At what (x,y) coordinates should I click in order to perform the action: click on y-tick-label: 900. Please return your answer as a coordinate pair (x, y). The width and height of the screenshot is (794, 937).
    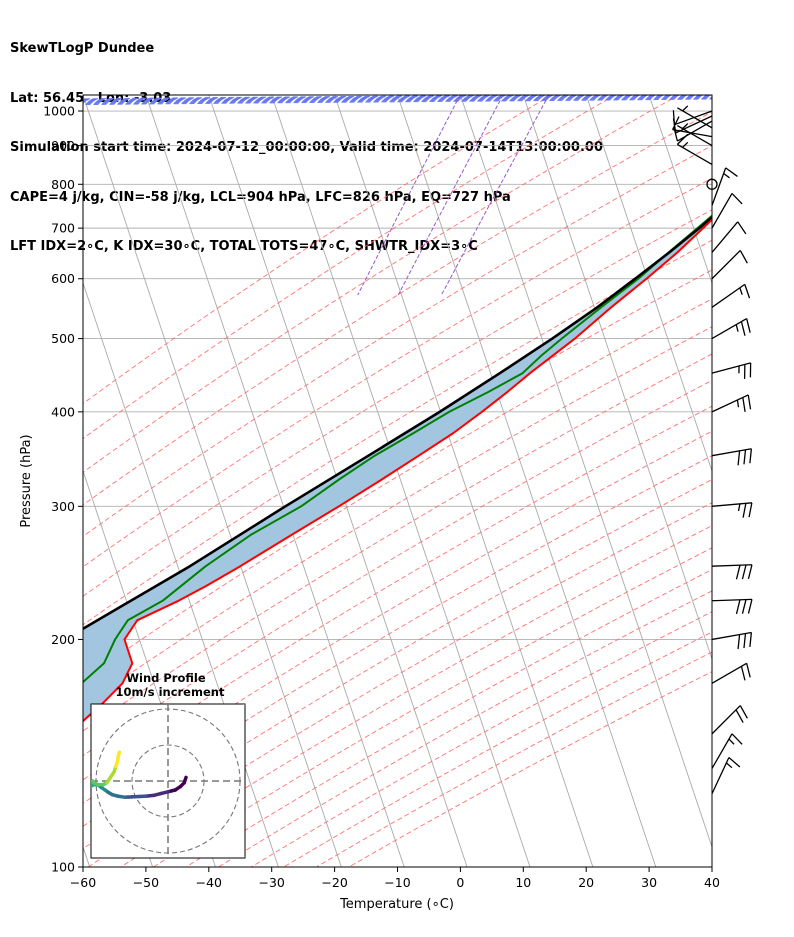
    Looking at the image, I should click on (63, 145).